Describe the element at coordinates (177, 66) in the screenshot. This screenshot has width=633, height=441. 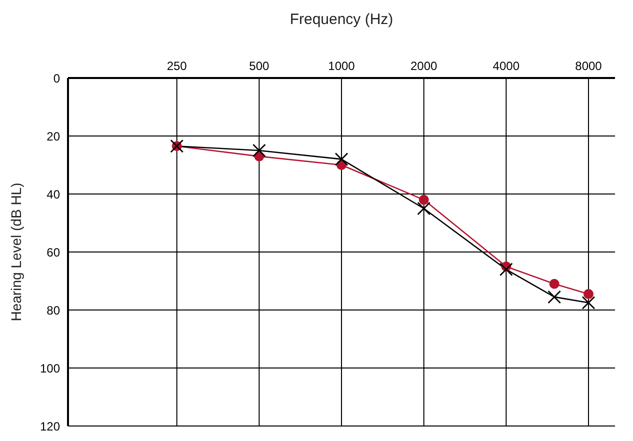
I see `x-tick-label: 250` at that location.